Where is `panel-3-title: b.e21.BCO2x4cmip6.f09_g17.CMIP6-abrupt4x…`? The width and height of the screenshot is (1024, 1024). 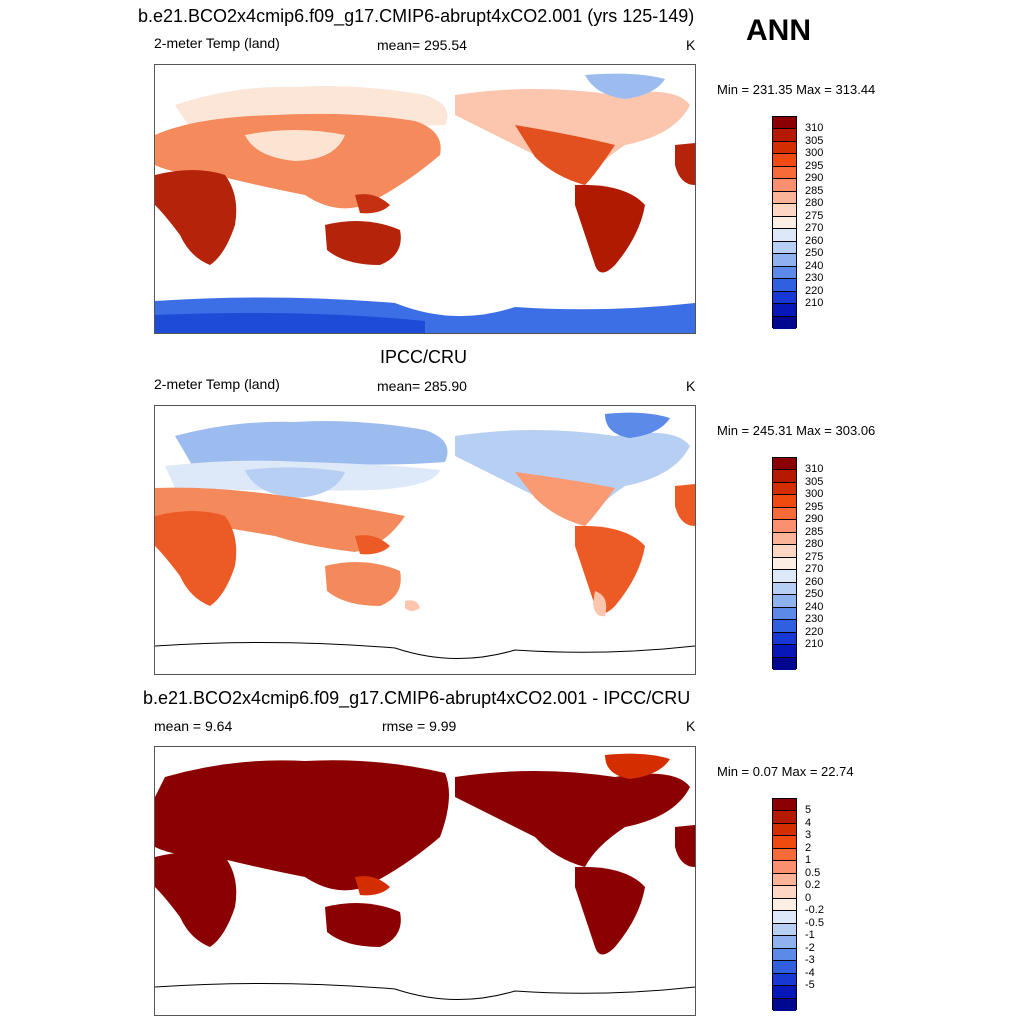
panel-3-title: b.e21.BCO2x4cmip6.f09_g17.CMIP6-abrupt4x… is located at coordinates (417, 698).